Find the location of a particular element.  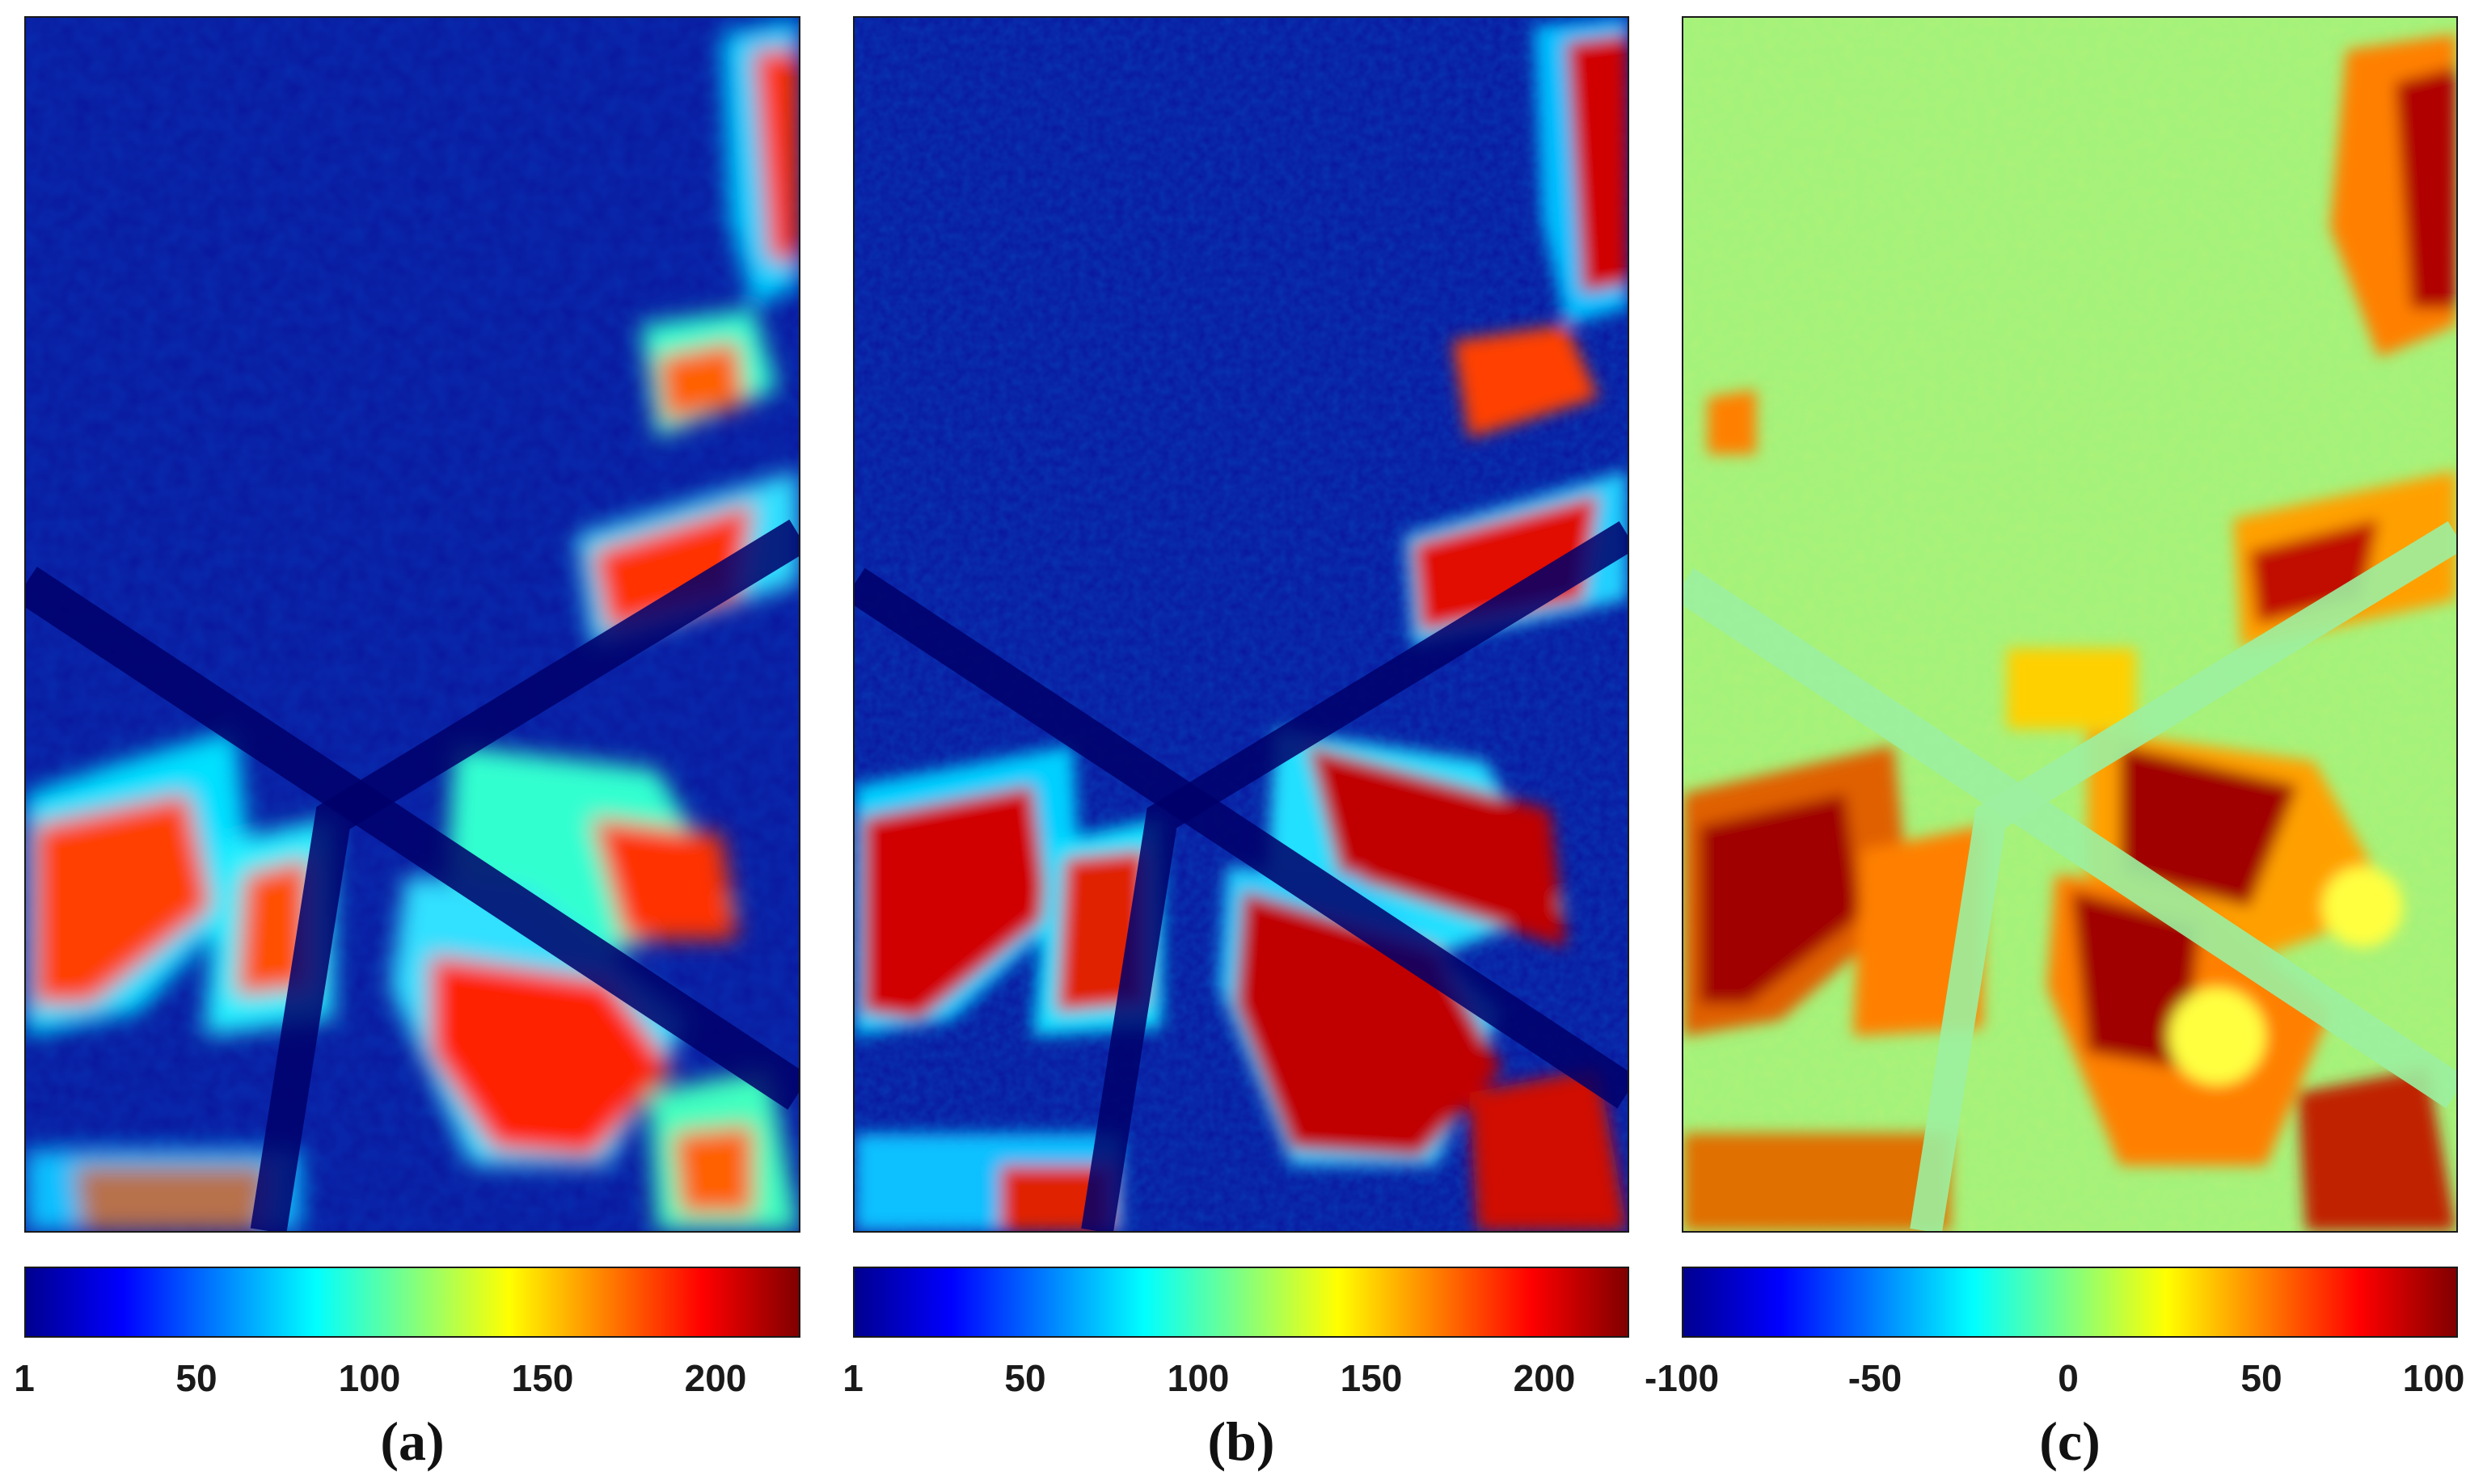

panel-label-c: (c) is located at coordinates (2070, 1441).